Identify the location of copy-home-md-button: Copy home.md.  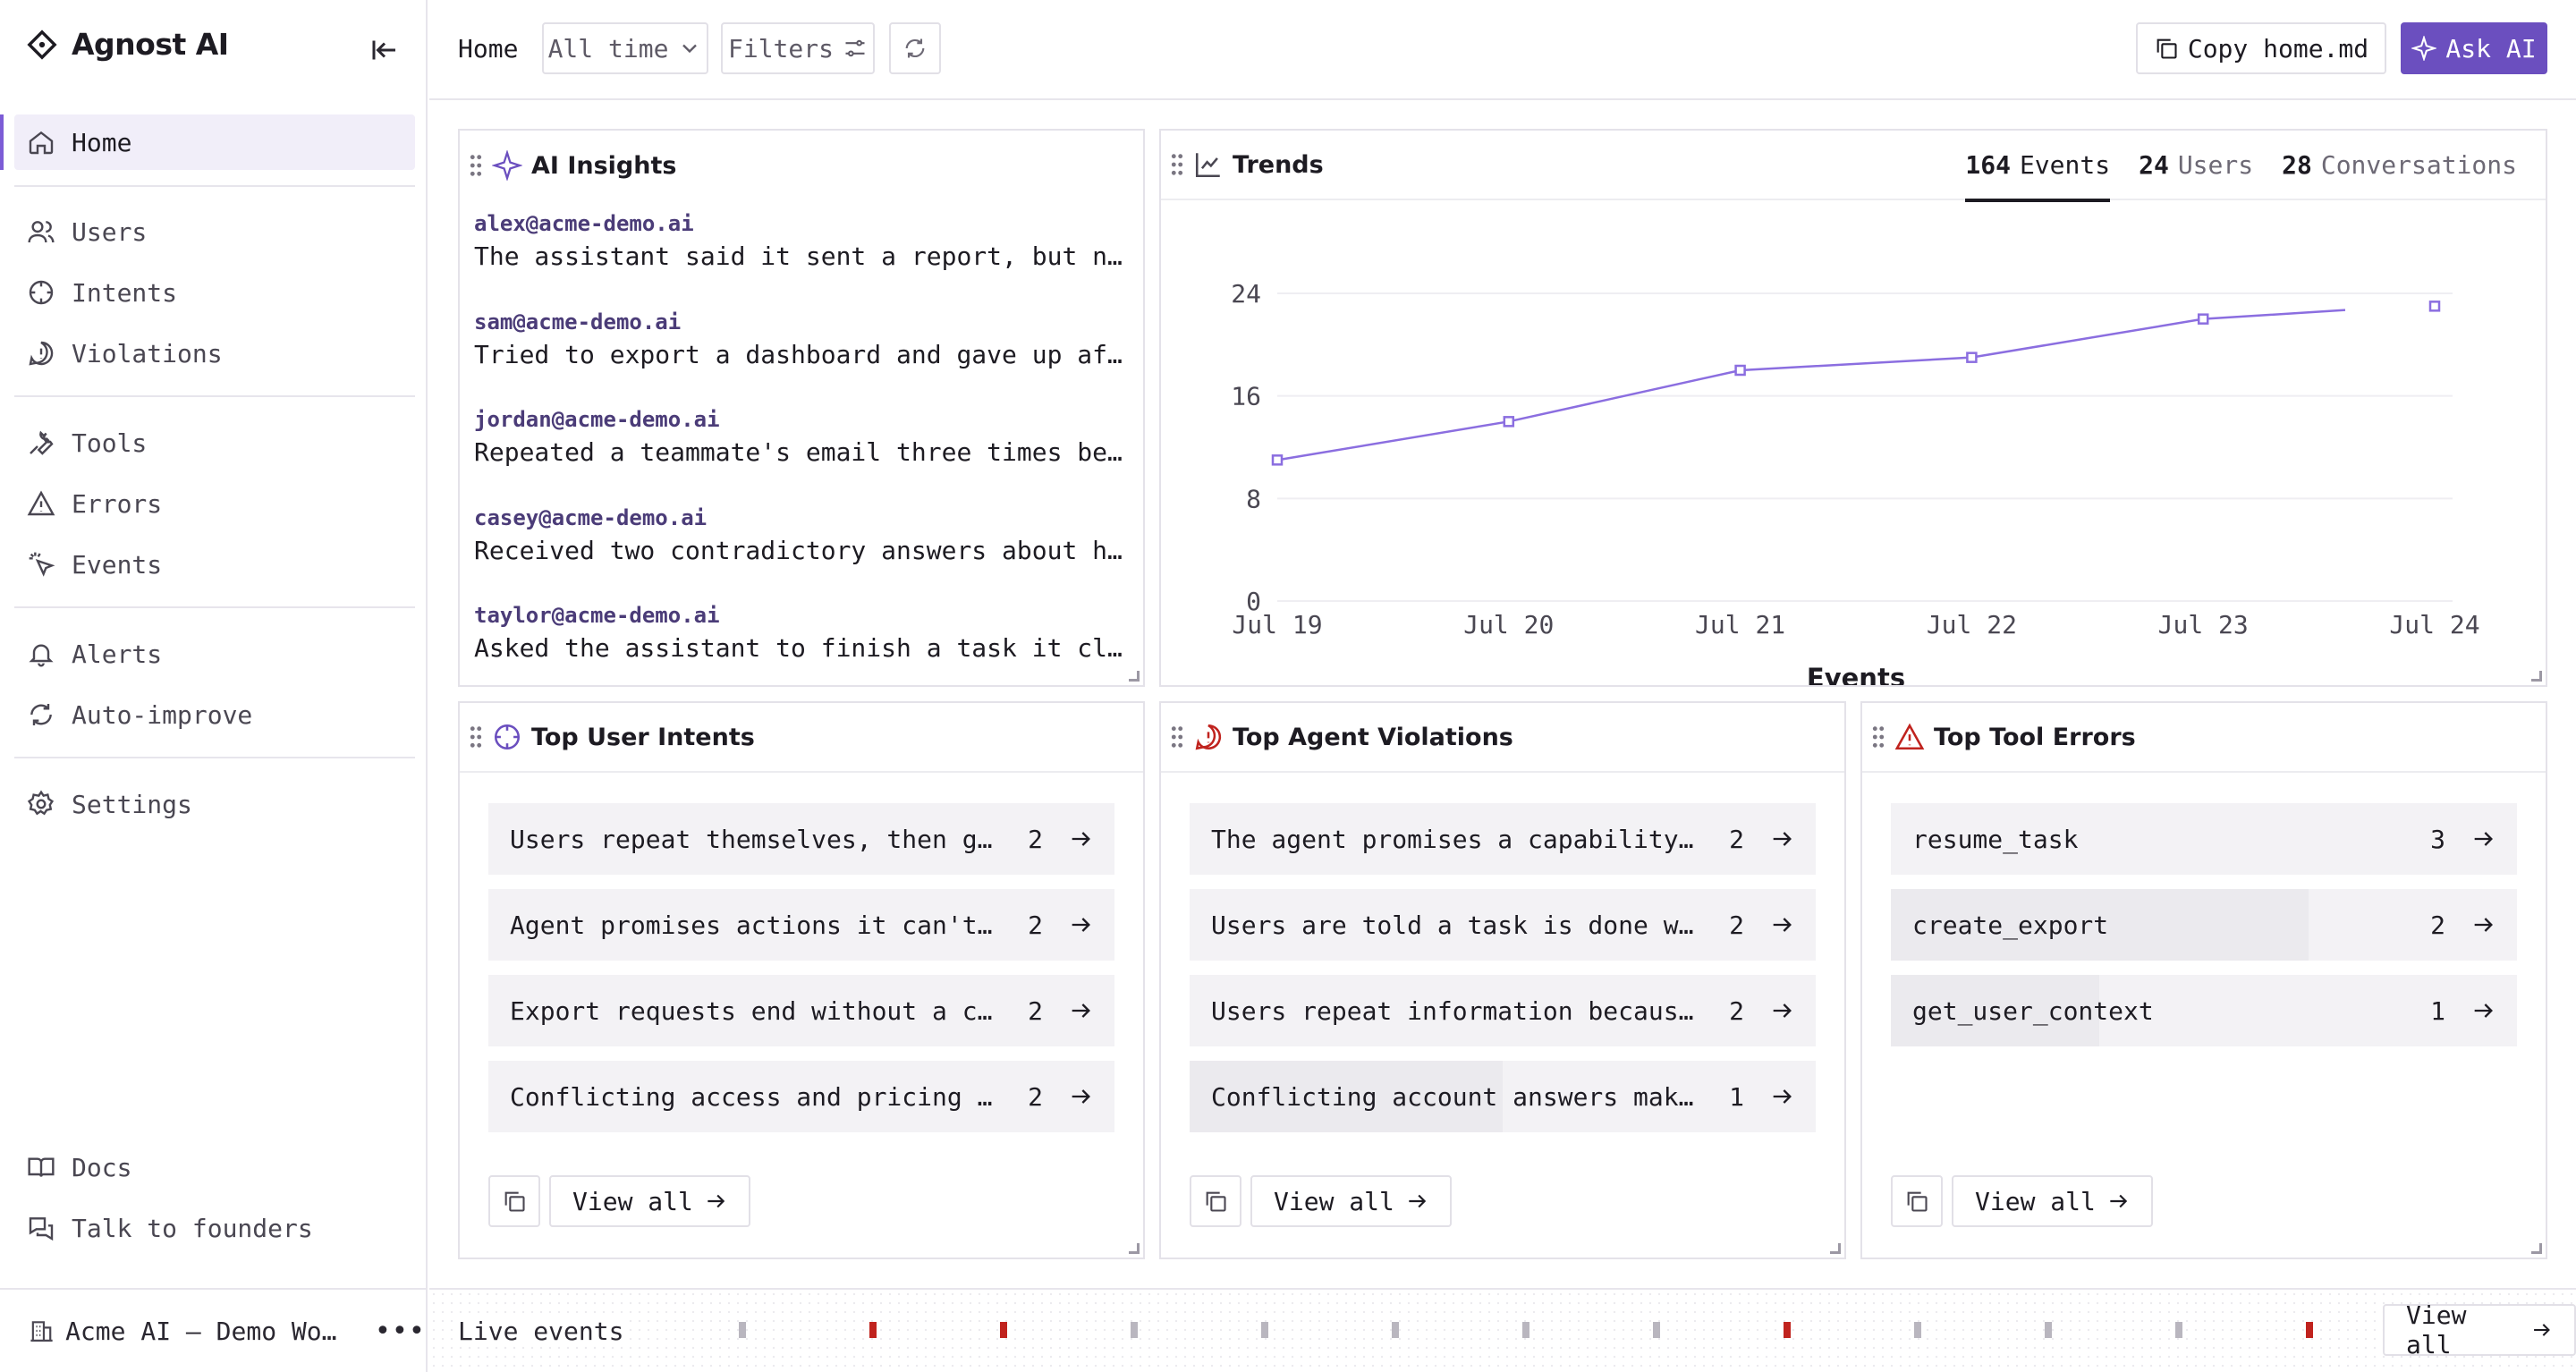
(2261, 48).